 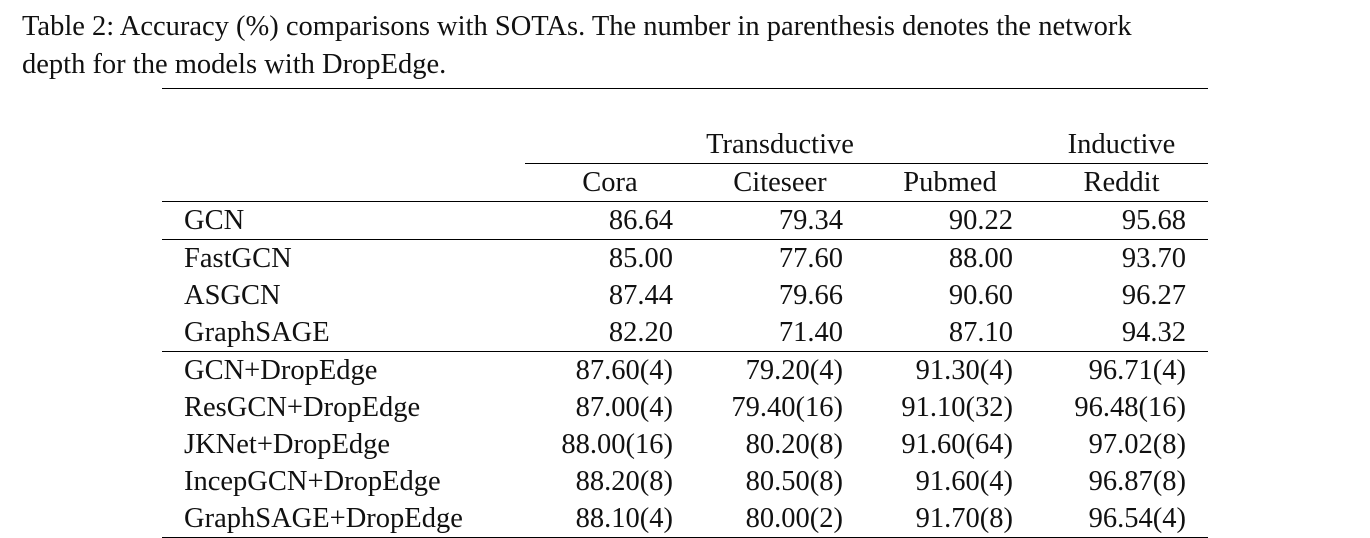 What do you see at coordinates (610, 519) in the screenshot?
I see `cell-cora: 88.10(4)` at bounding box center [610, 519].